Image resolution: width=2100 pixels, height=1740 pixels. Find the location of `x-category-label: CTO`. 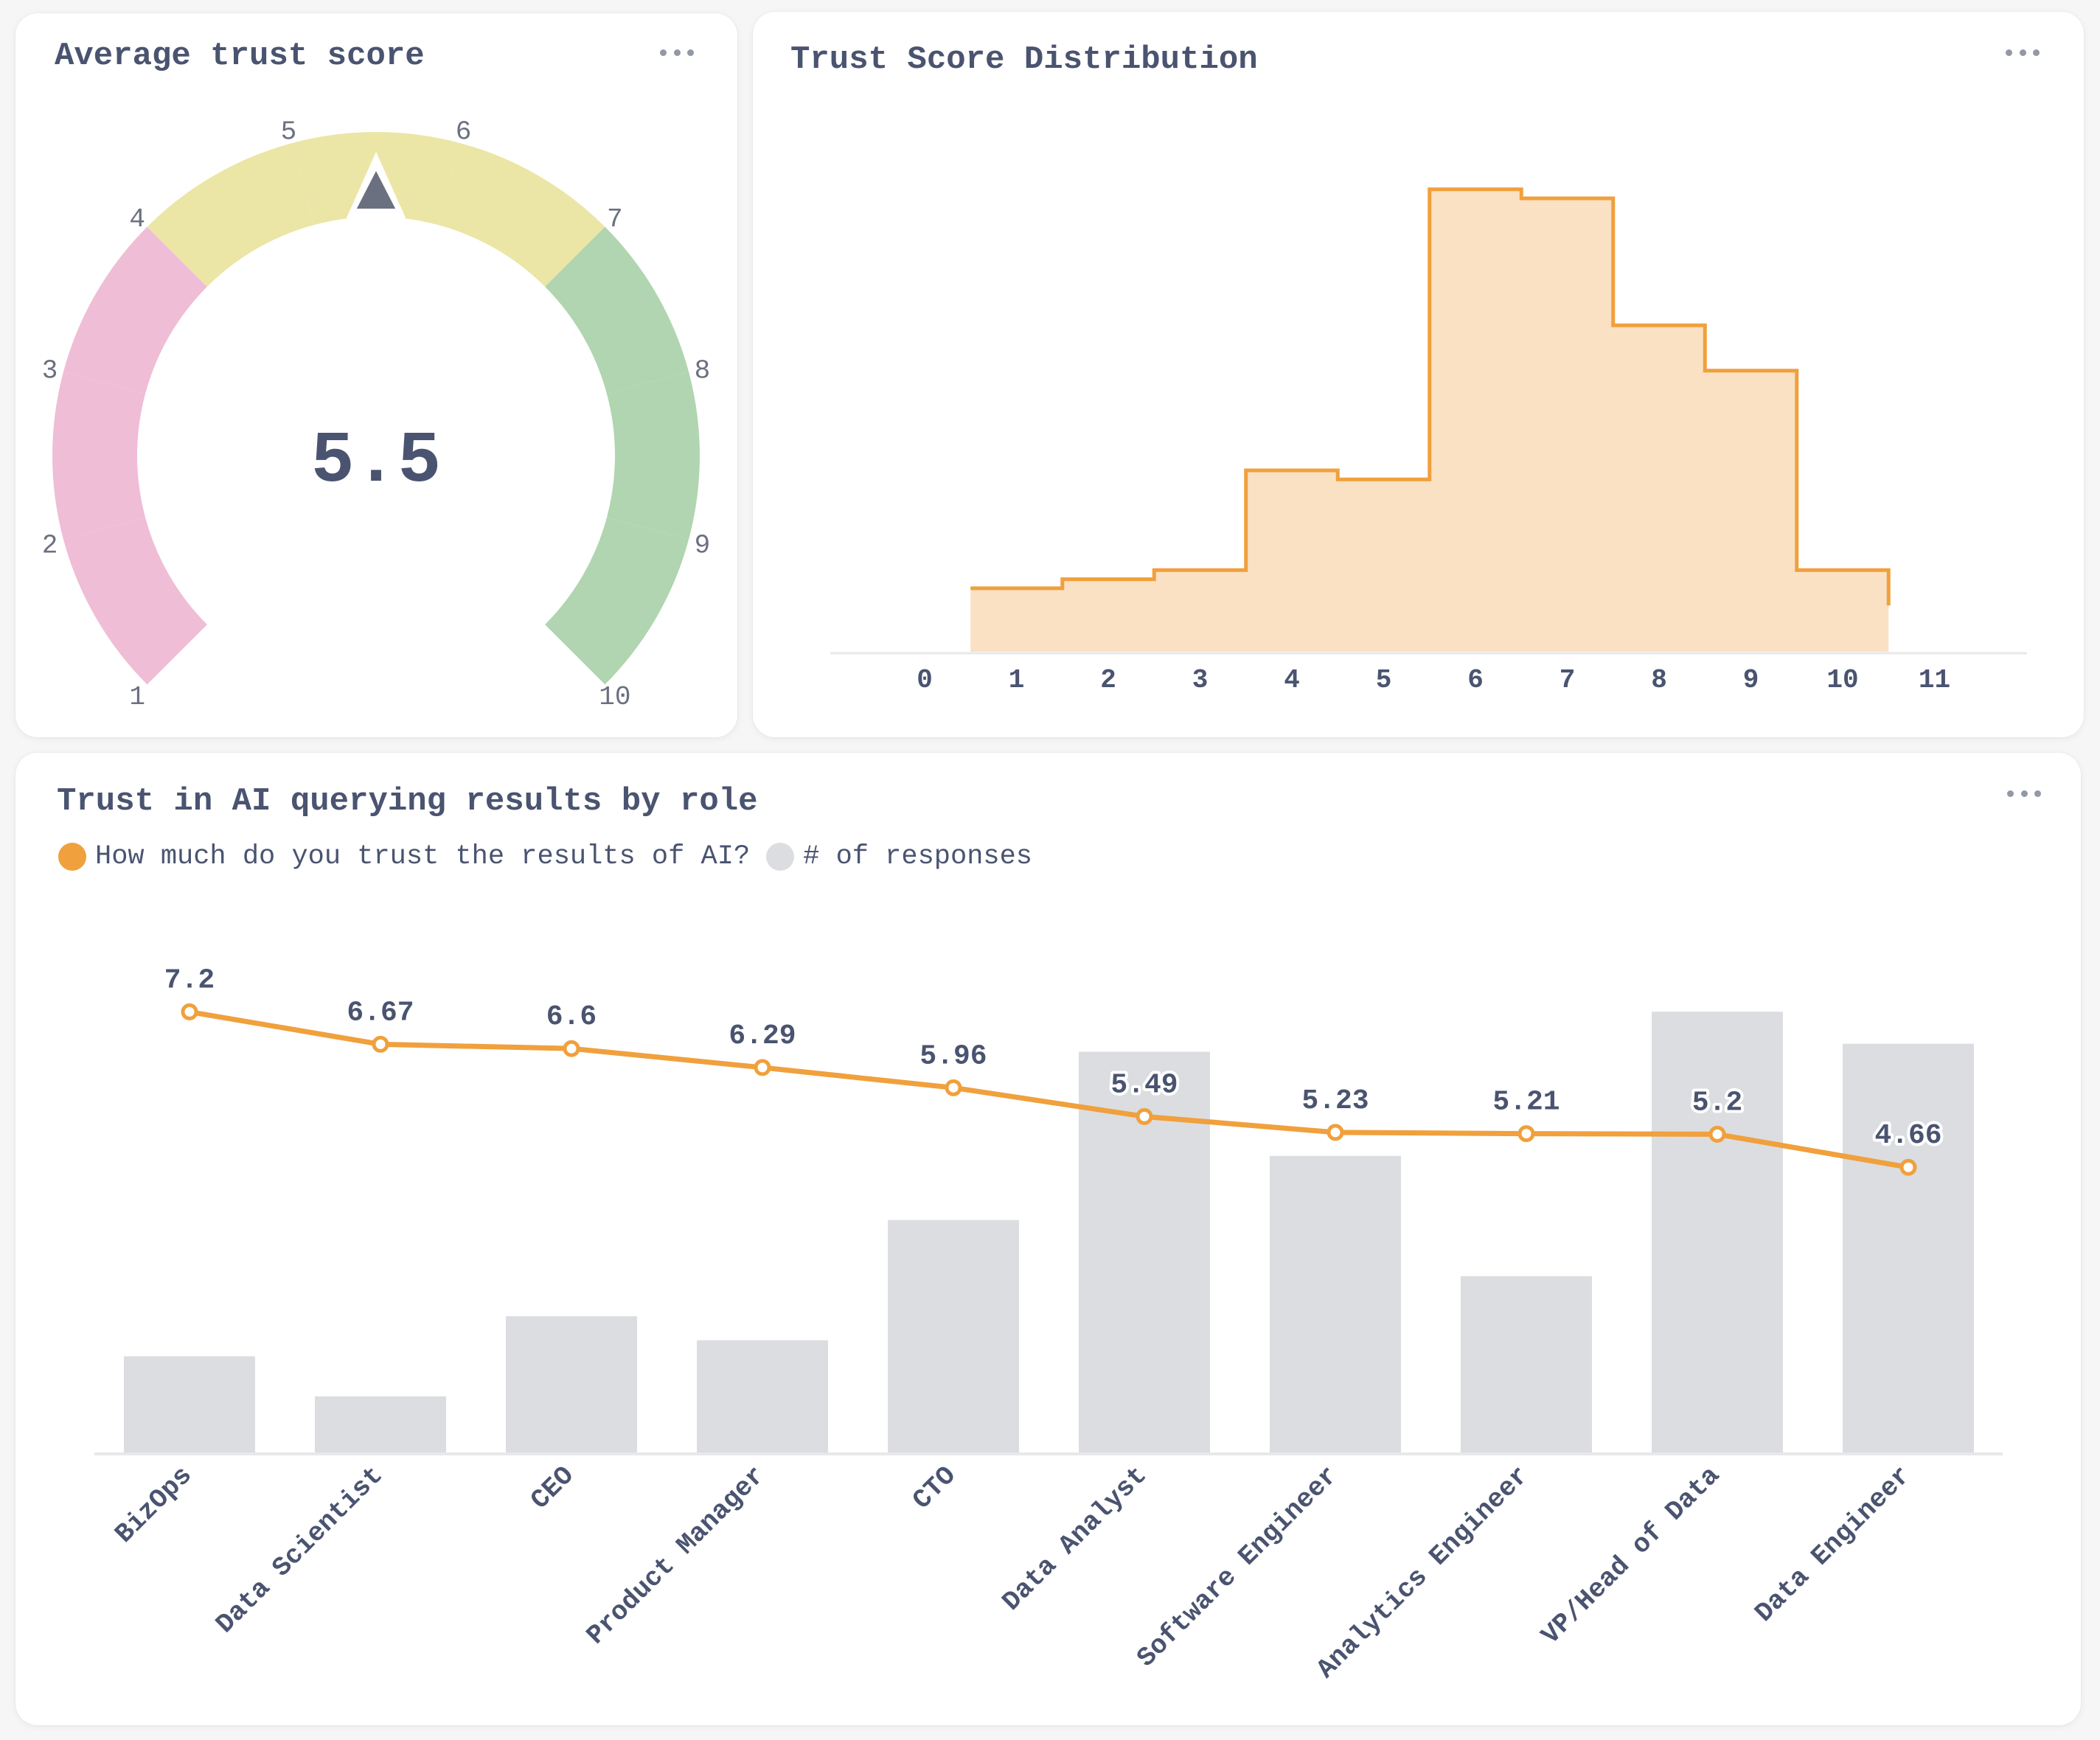

x-category-label: CTO is located at coordinates (934, 1488).